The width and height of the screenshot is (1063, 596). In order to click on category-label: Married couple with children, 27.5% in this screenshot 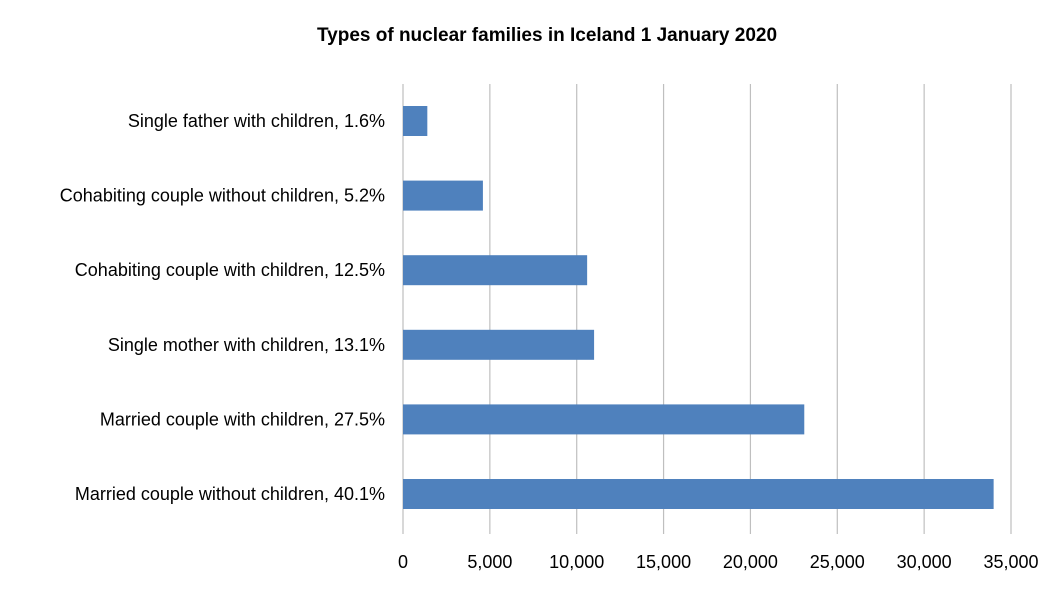, I will do `click(242, 419)`.